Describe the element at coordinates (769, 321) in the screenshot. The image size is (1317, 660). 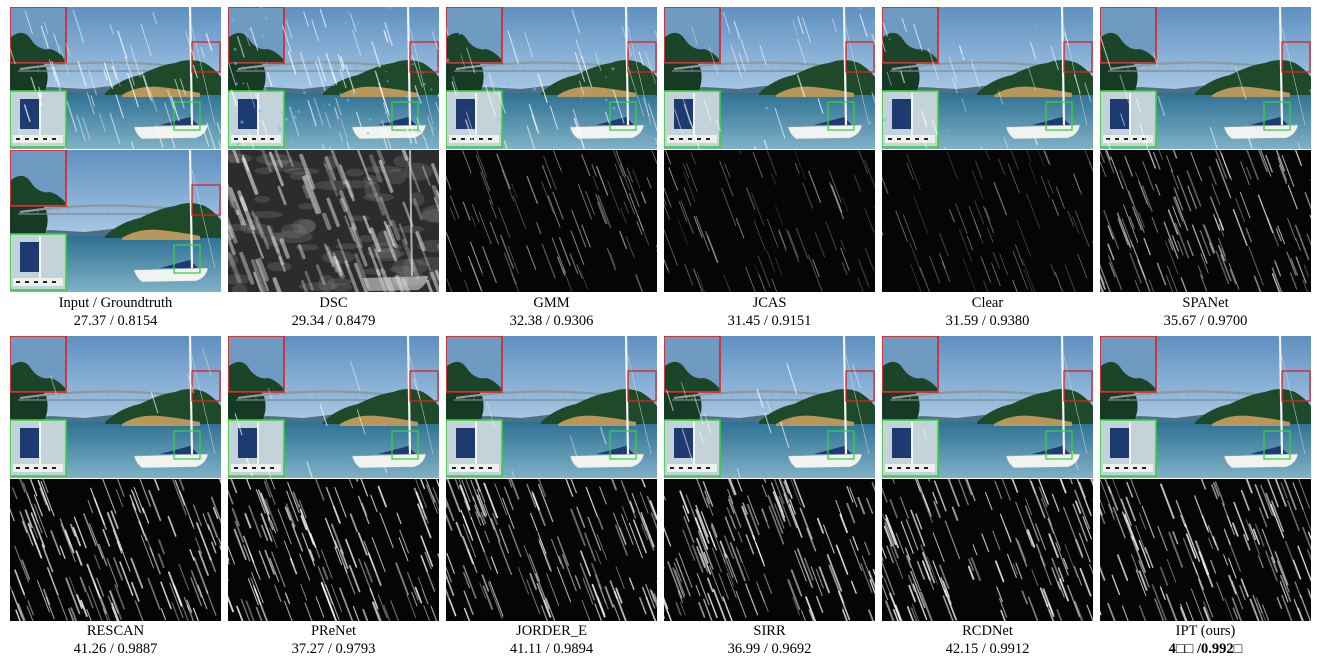
I see `psnr-ssim-score: 31.45 / 0.9151` at that location.